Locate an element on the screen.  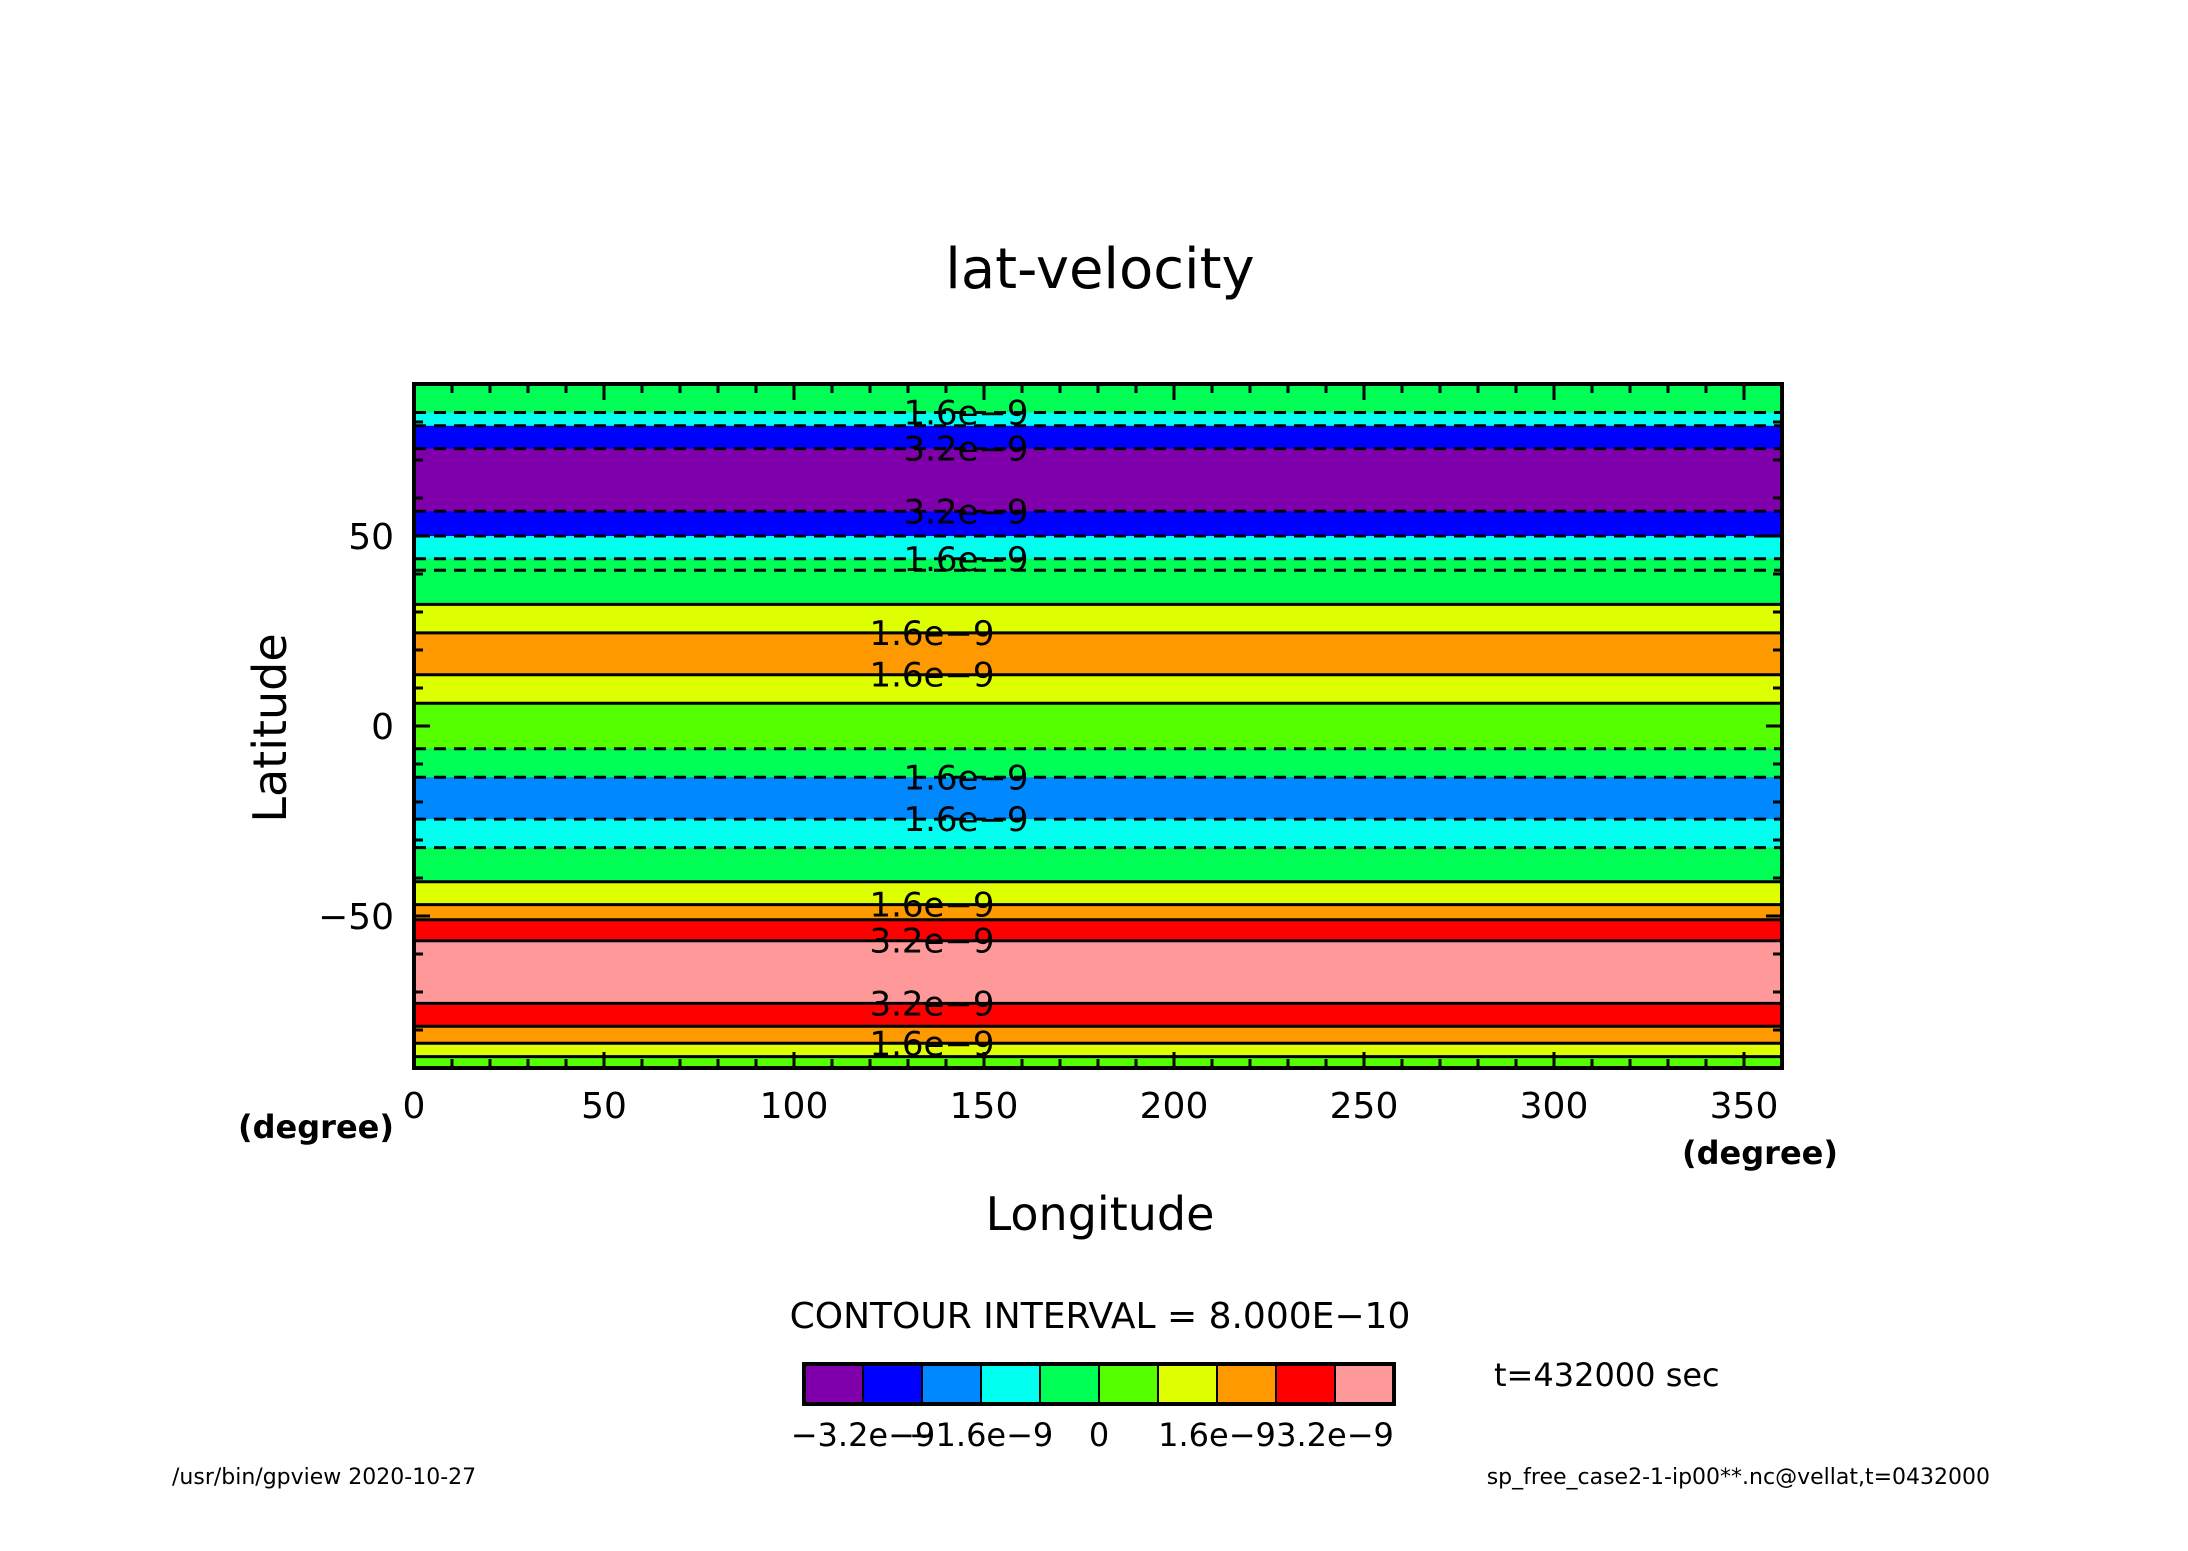
contour-label-18: 3.2e−9 is located at coordinates (931, 942).